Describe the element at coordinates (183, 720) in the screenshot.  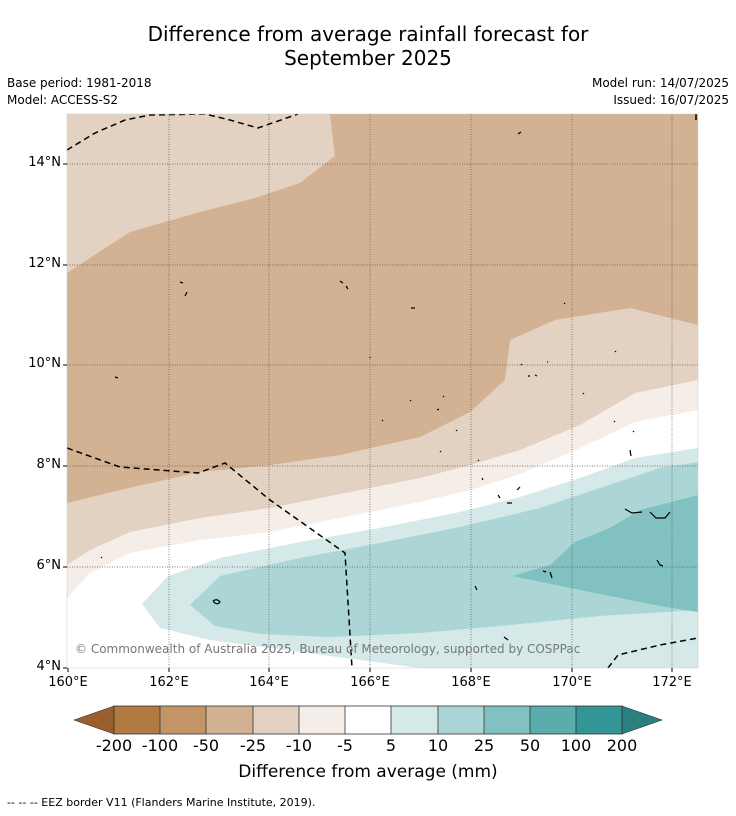
I see `colorbar-band-minus100-minus50` at that location.